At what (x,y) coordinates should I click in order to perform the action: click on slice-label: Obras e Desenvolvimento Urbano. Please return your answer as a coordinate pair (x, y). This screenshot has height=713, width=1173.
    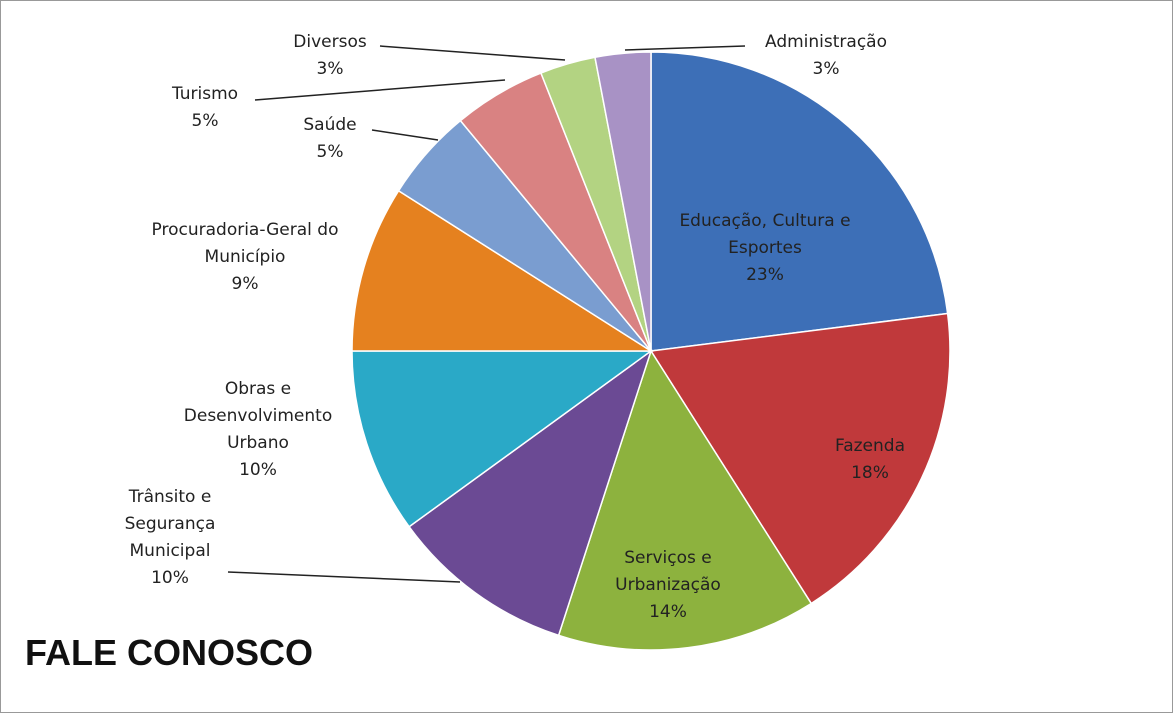
    Looking at the image, I should click on (258, 416).